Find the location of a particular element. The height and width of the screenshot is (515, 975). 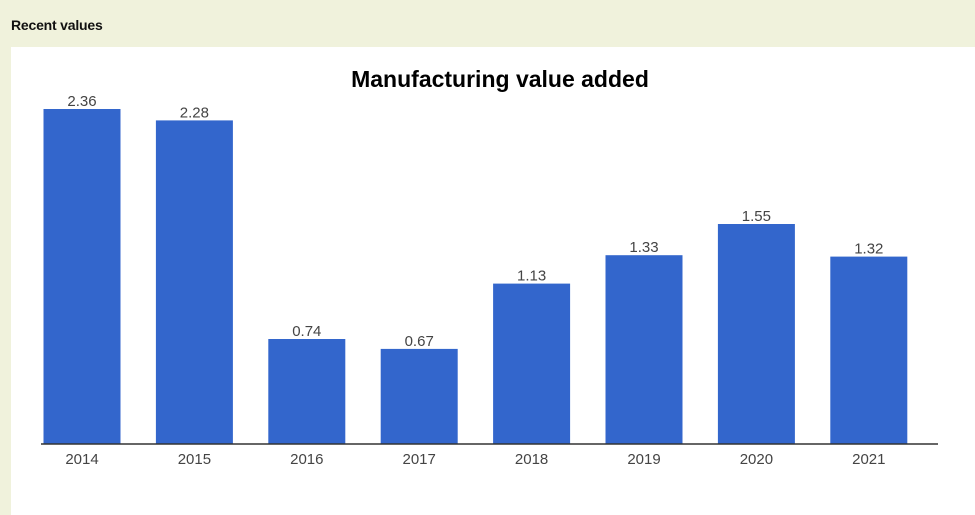

x-axis-ticks-group: 2014 2015 2016 2017 2018 2019 2020 2021 is located at coordinates (475, 459).